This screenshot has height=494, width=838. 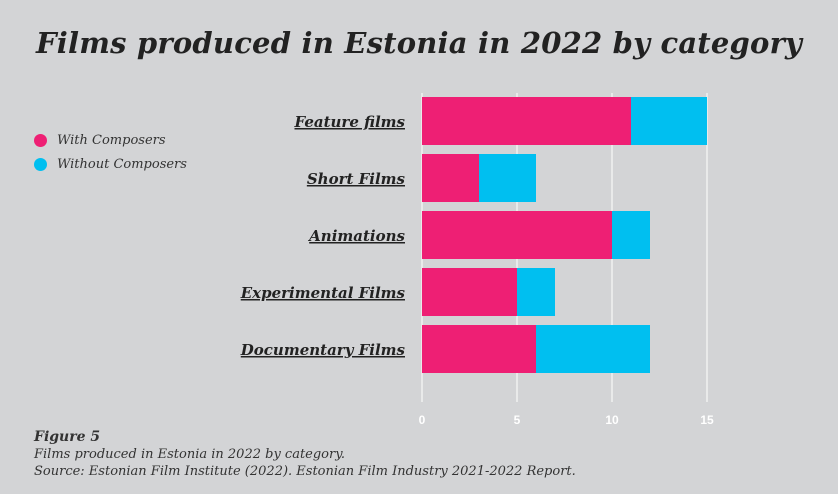 What do you see at coordinates (612, 420) in the screenshot?
I see `x-tick-label: 10` at bounding box center [612, 420].